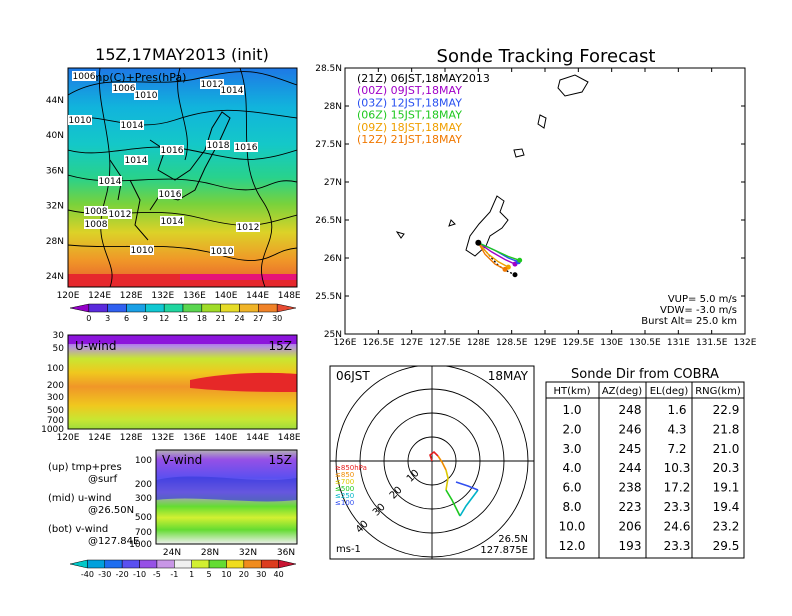 This screenshot has height=616, width=792. I want to click on table-cell: 10.0, so click(572, 526).